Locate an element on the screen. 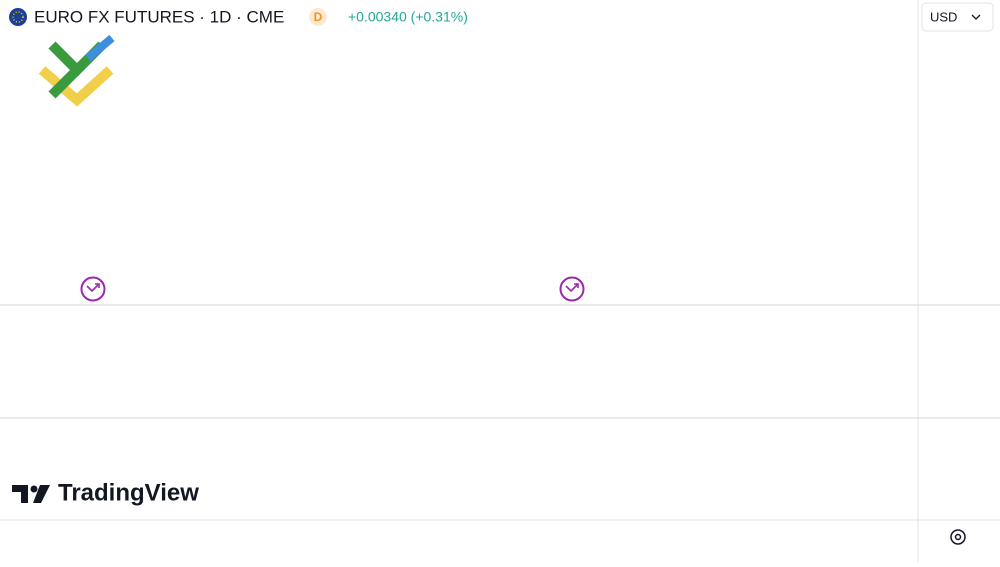  price-change: +0.00340 (+0.31%) is located at coordinates (408, 17).